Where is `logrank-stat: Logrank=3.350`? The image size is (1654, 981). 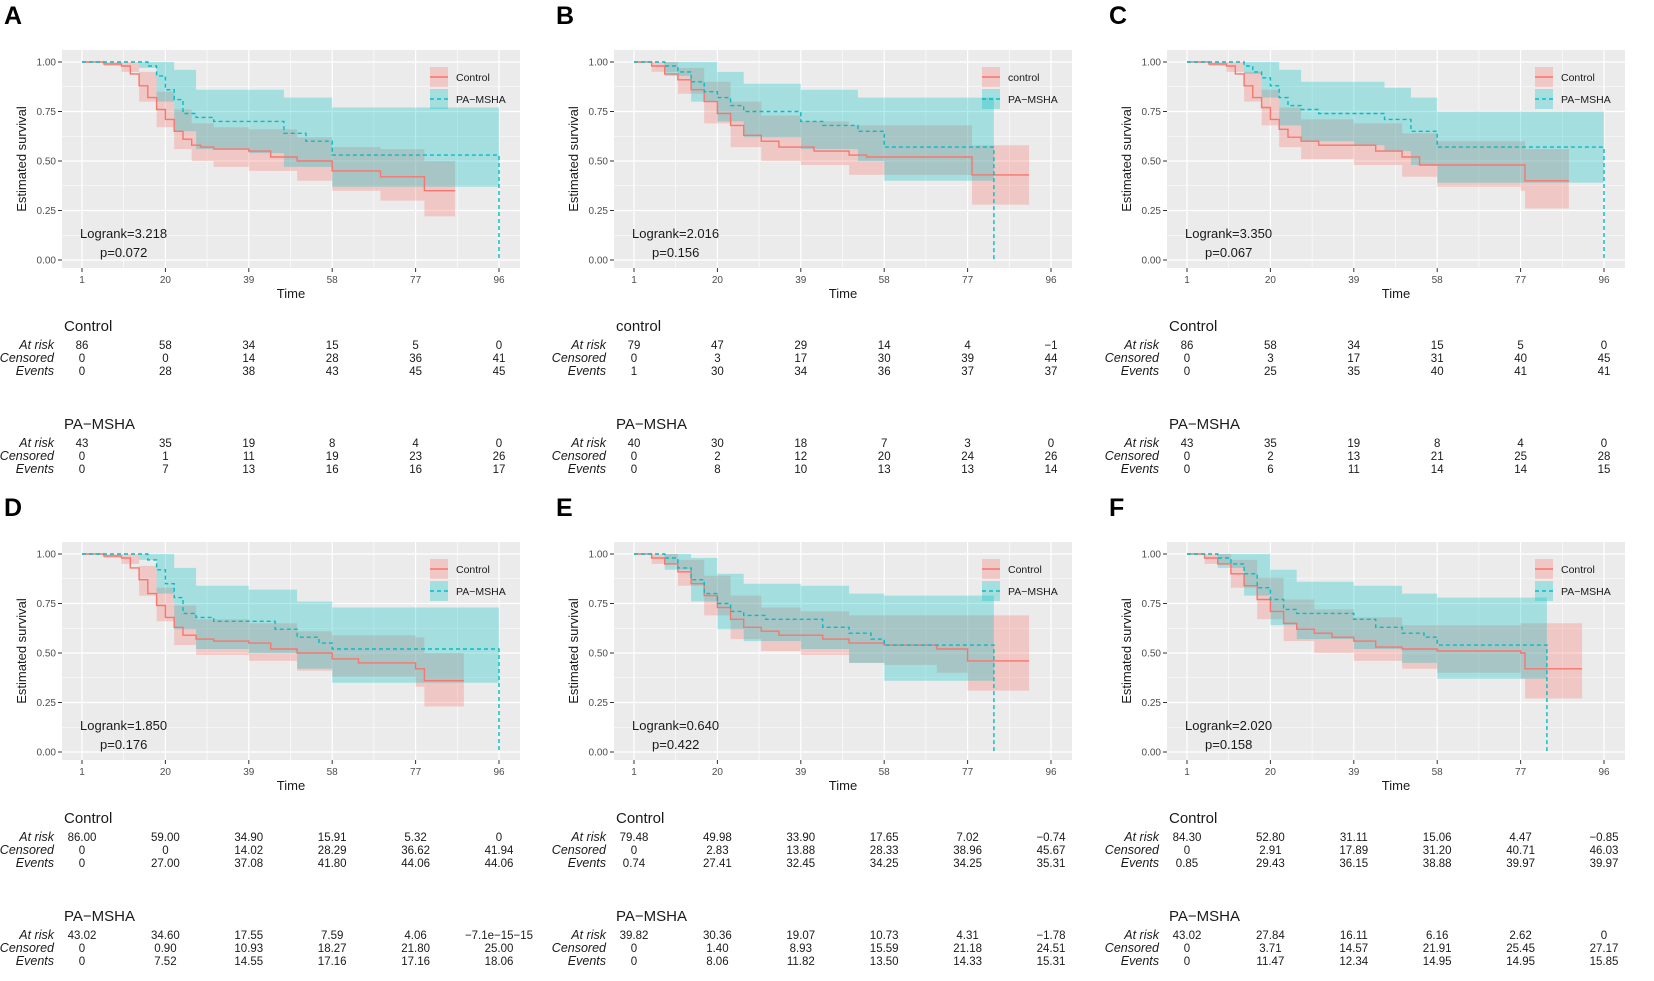
logrank-stat: Logrank=3.350 is located at coordinates (1228, 233).